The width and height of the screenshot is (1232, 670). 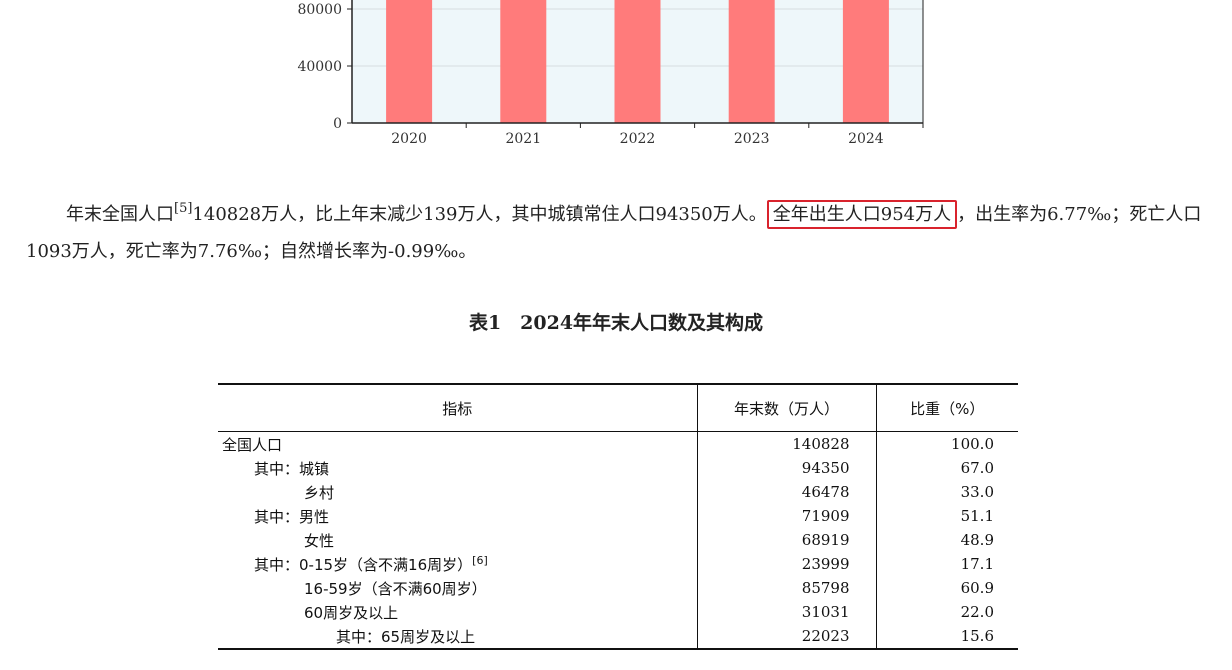 I want to click on table-row: 女性 68919 48.9, so click(x=618, y=540).